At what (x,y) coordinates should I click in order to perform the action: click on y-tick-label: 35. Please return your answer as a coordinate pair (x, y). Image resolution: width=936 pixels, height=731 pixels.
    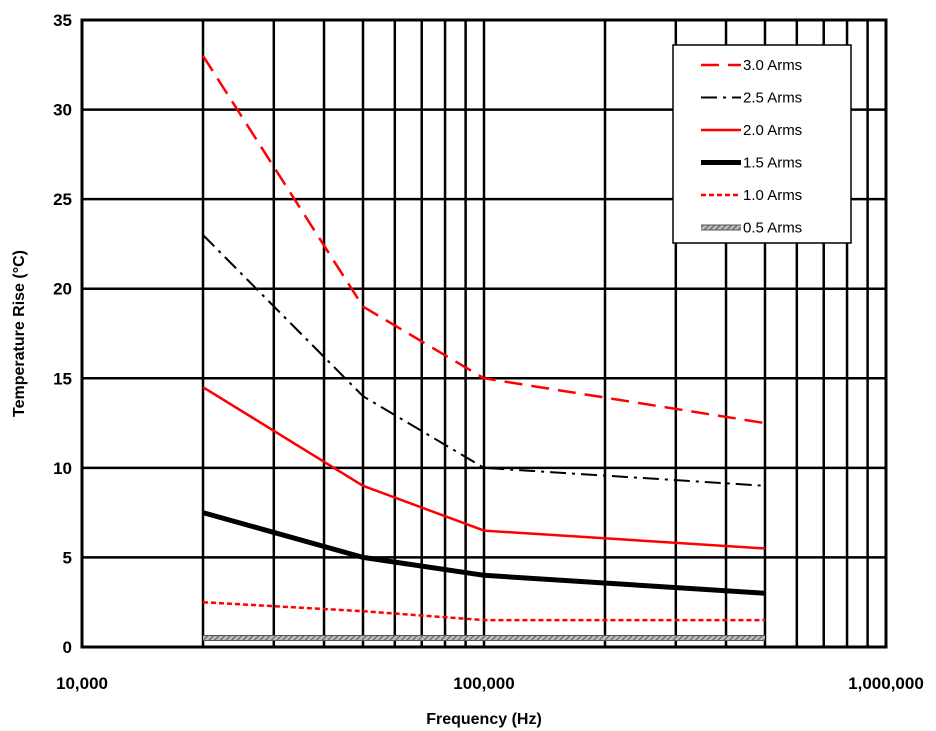
    Looking at the image, I should click on (62, 20).